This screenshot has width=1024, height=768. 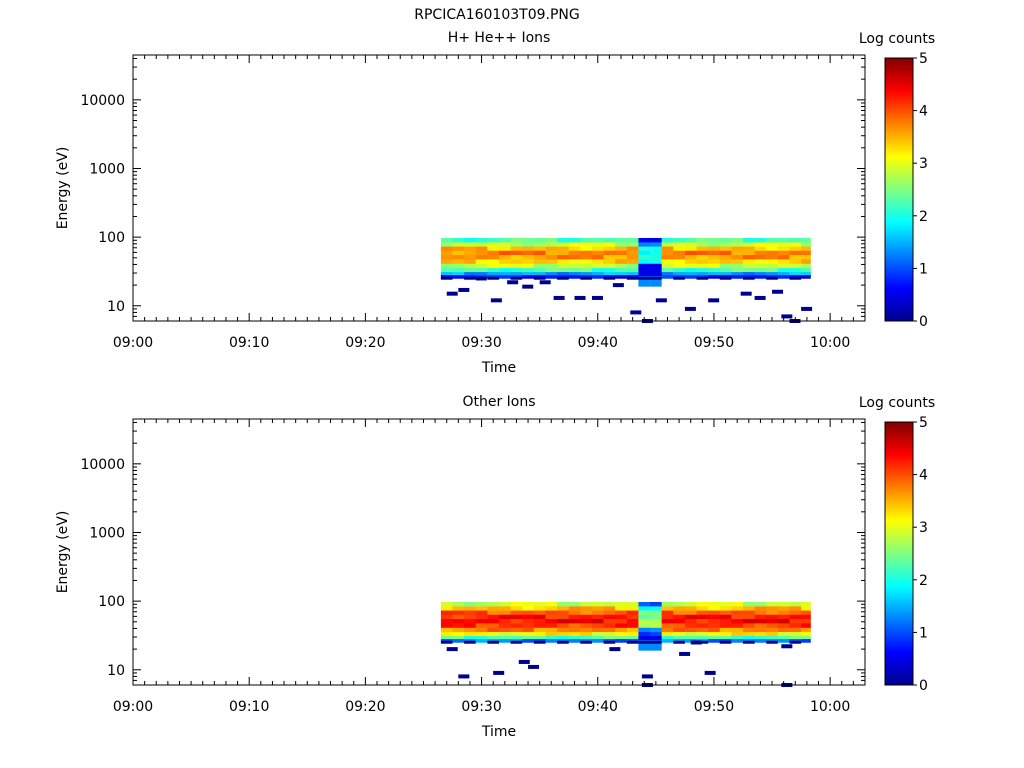 I want to click on y-axis-label: Energy (eV), so click(x=63, y=552).